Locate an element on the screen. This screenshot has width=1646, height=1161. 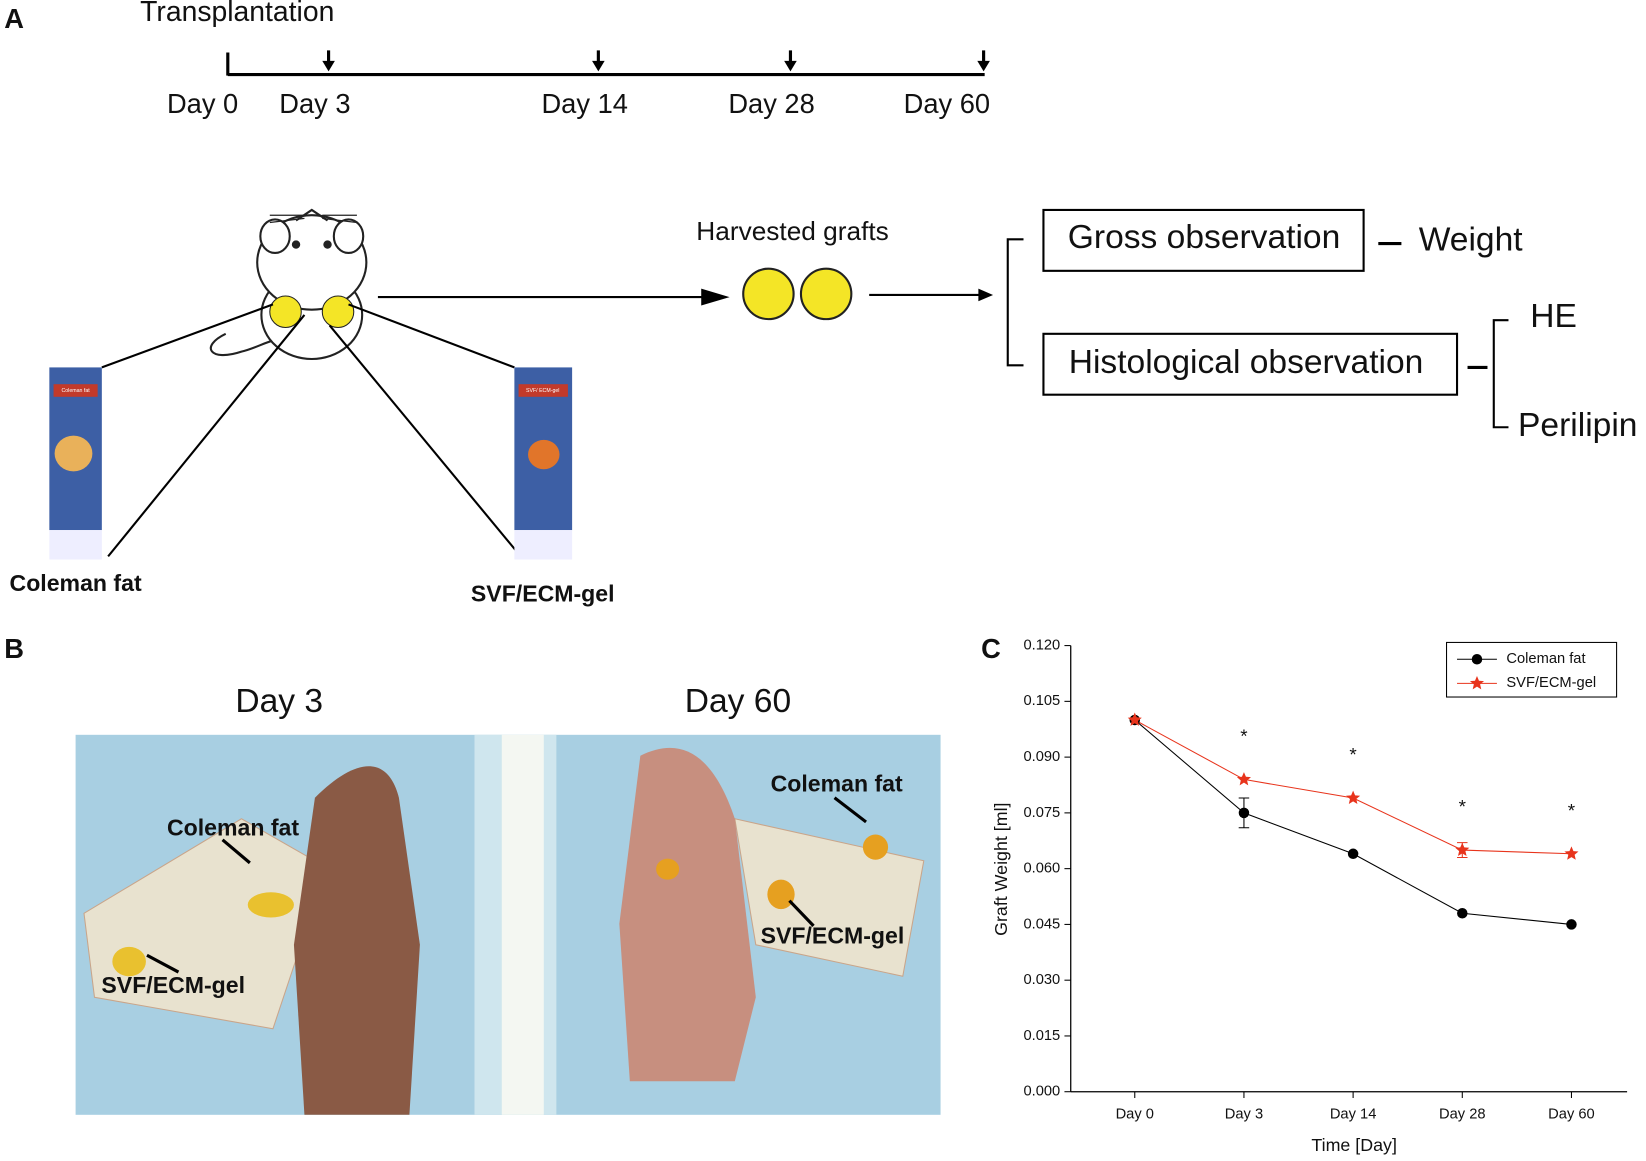
timeline-day: Day 14 is located at coordinates (584, 103).